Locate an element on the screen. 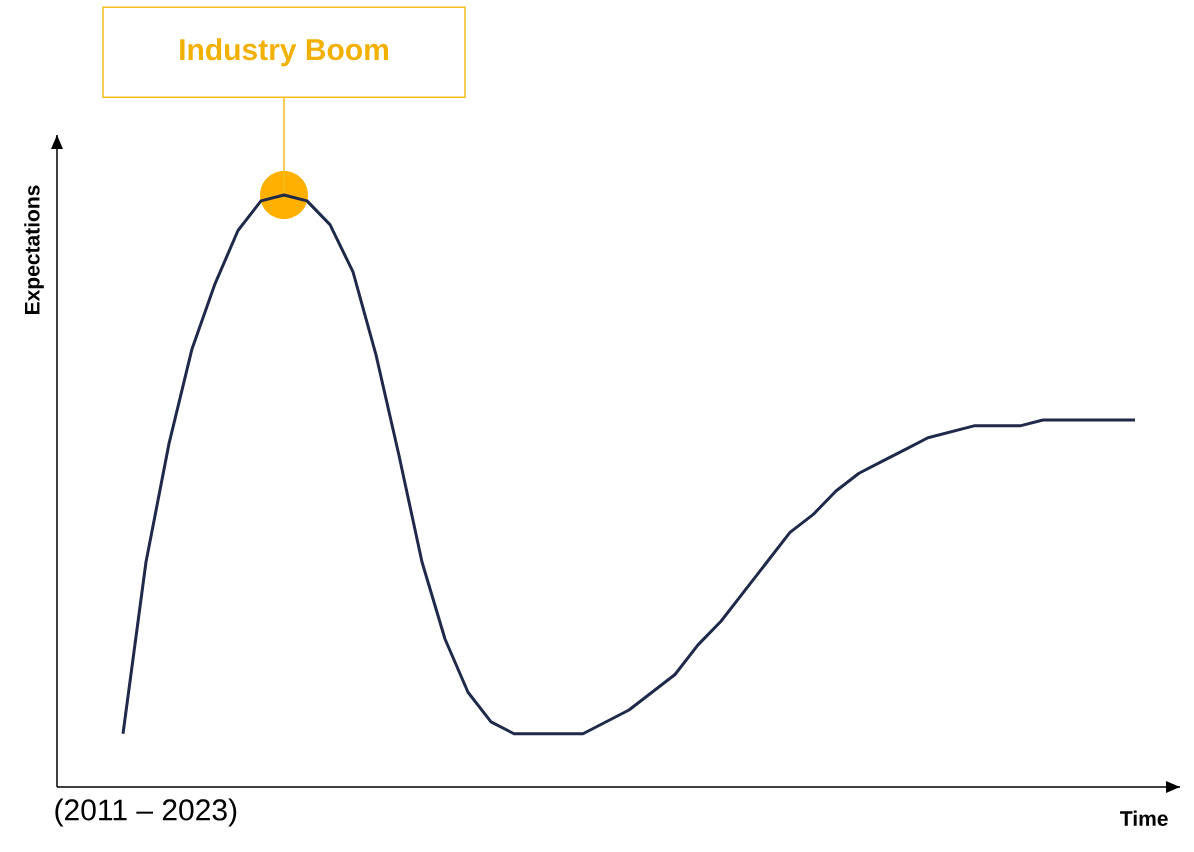  annotation: Industry Boom is located at coordinates (284, 52).